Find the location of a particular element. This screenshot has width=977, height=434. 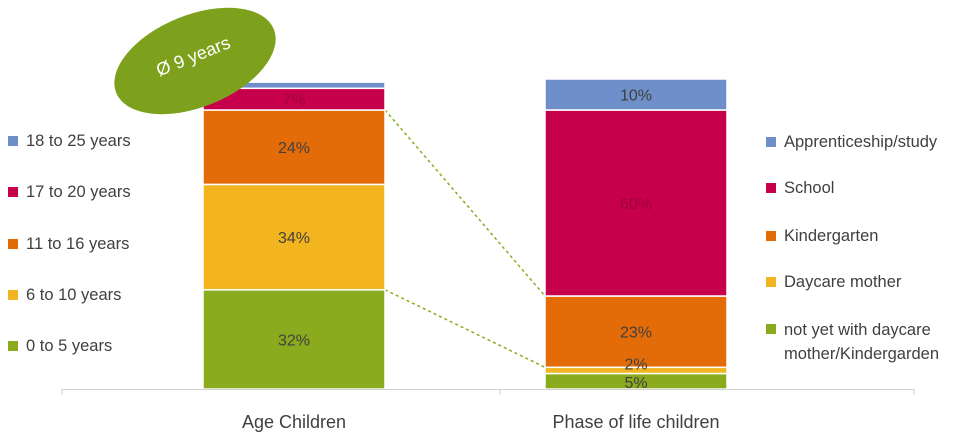

legend-age-label-1: 17 to 20 years is located at coordinates (78, 192).